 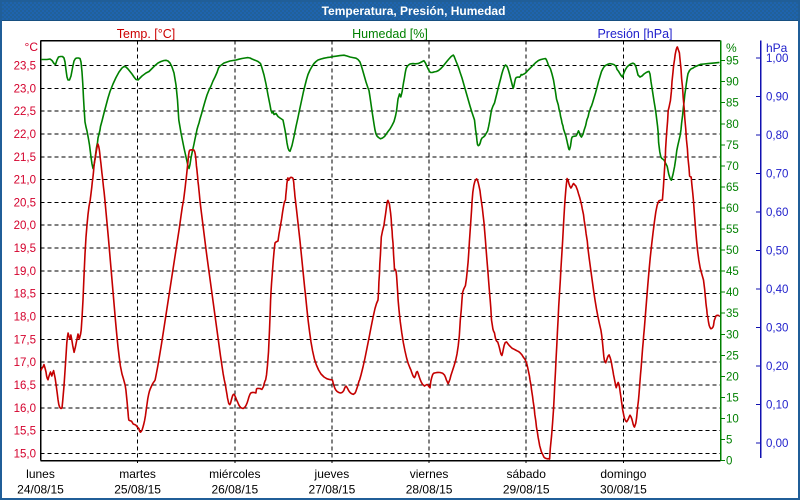 I want to click on svg-text: 50, so click(x=732, y=251).